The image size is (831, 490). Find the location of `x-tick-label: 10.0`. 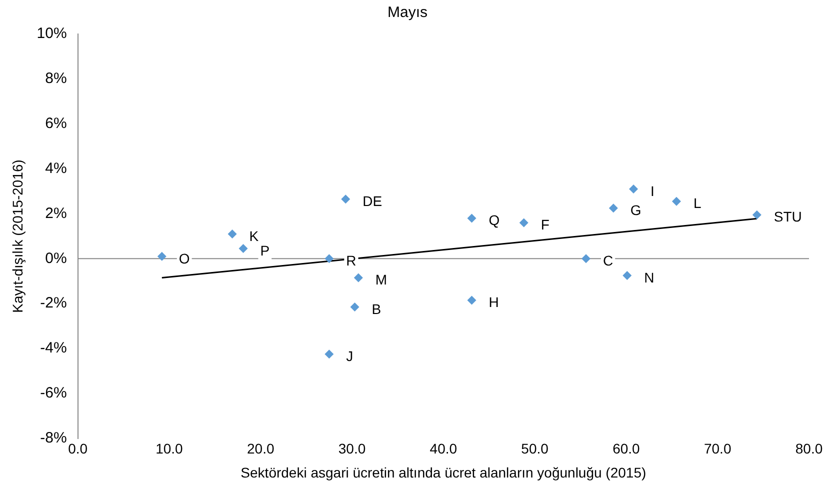

x-tick-label: 10.0 is located at coordinates (170, 448).